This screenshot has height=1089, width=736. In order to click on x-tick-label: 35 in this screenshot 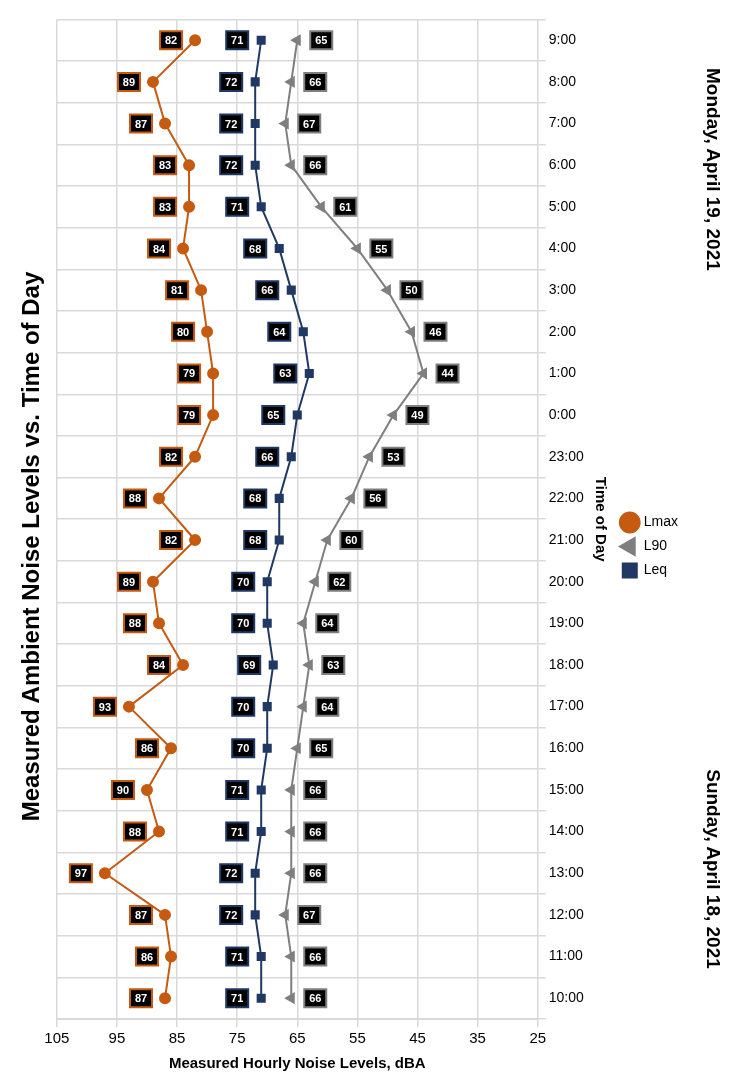, I will do `click(477, 1038)`.